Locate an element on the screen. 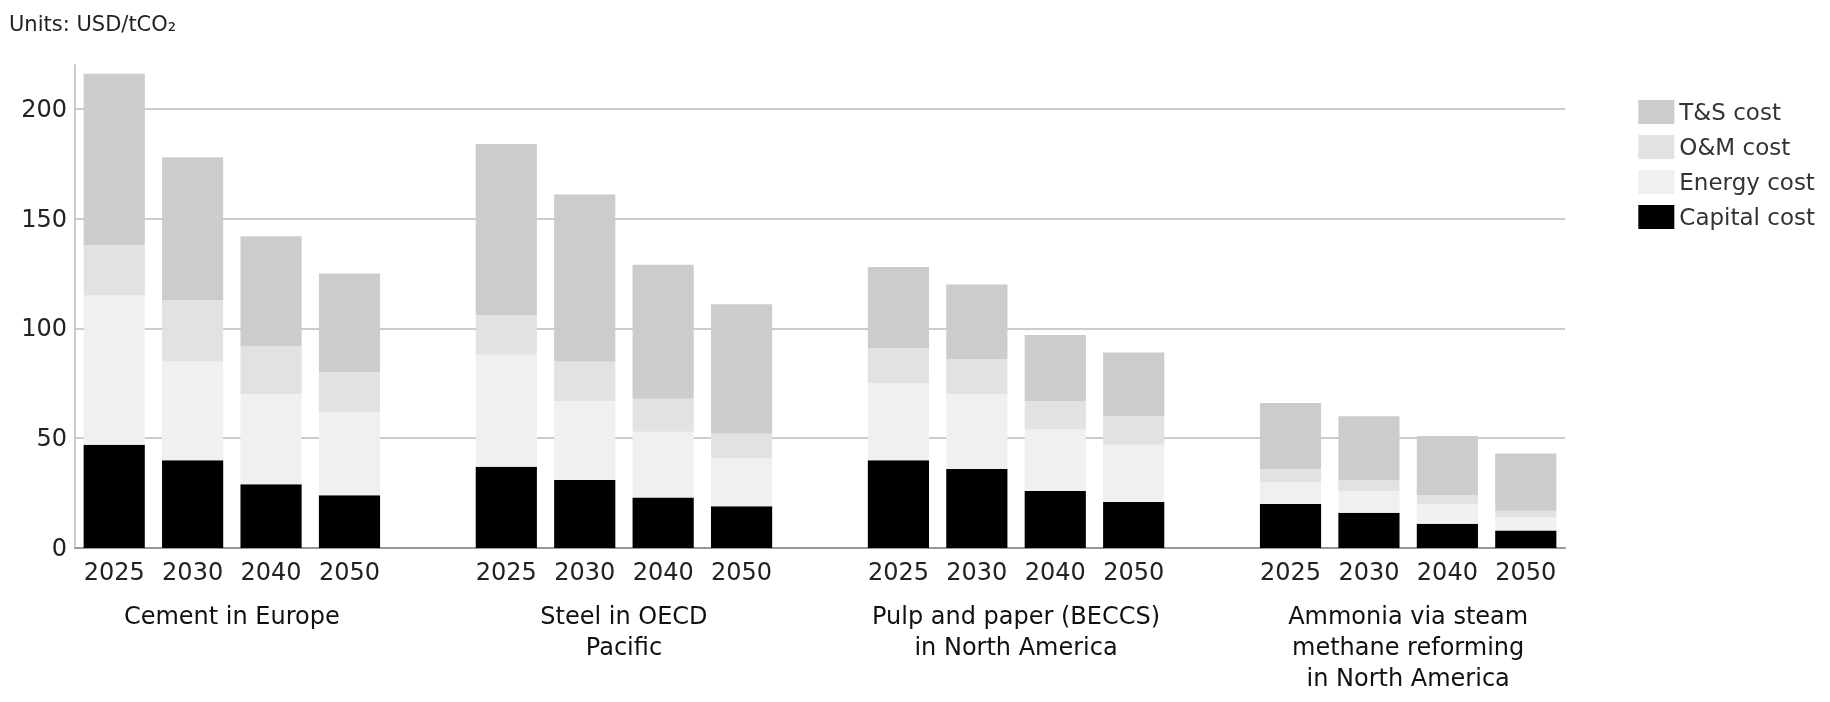 This screenshot has width=1830, height=702. legend-label: O&M cost is located at coordinates (1735, 147).